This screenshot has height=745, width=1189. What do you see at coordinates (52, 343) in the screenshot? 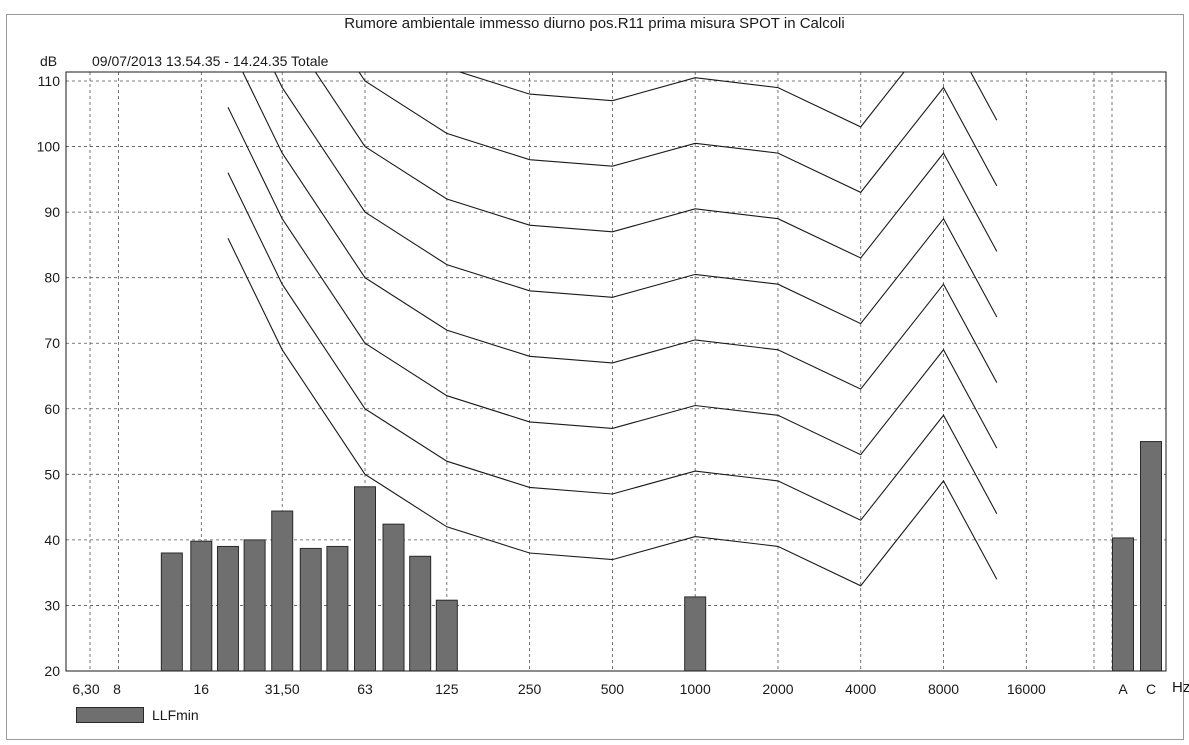
I see `y-tick-label: 70` at bounding box center [52, 343].